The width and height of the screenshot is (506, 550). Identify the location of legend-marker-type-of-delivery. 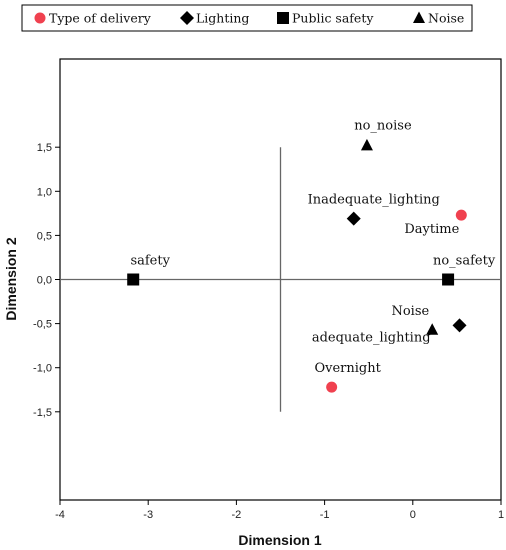
(40, 18).